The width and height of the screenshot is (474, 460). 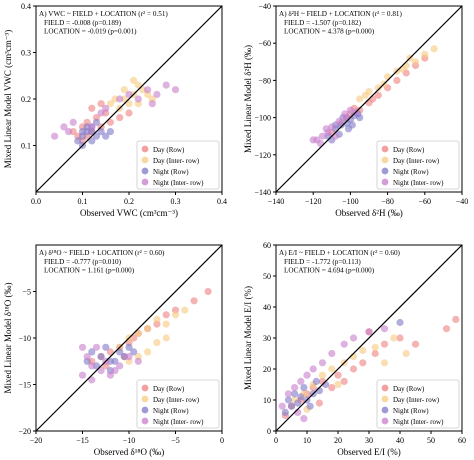 I want to click on y-tick-label: 0.4, so click(x=26, y=6).